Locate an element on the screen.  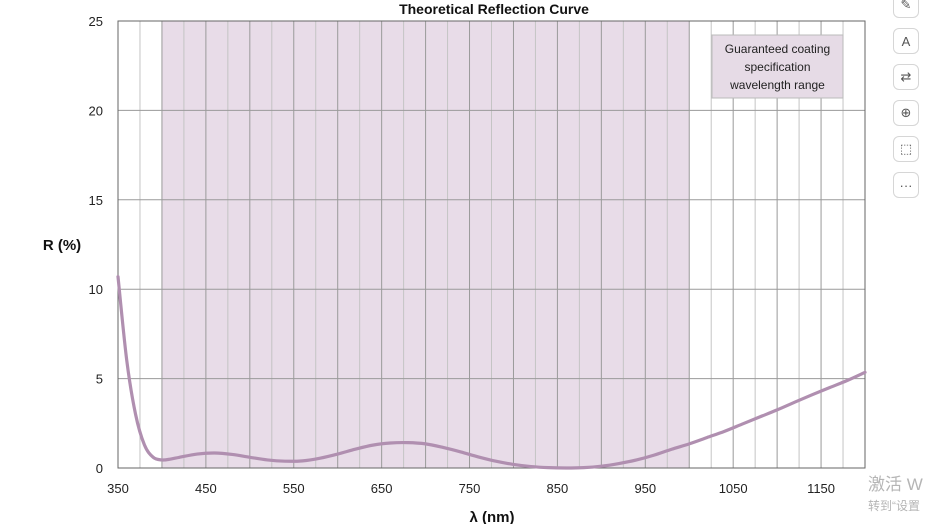
x-tick-label: 1150 is located at coordinates (821, 488).